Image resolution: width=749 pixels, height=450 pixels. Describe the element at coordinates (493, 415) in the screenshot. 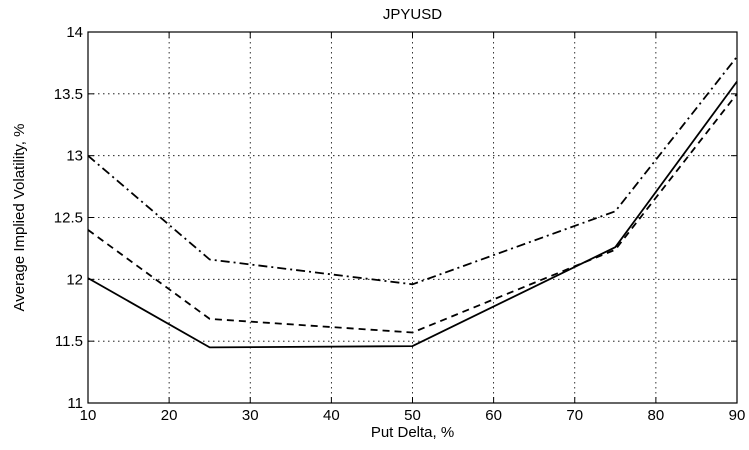

I see `x-tick-label: 60` at that location.